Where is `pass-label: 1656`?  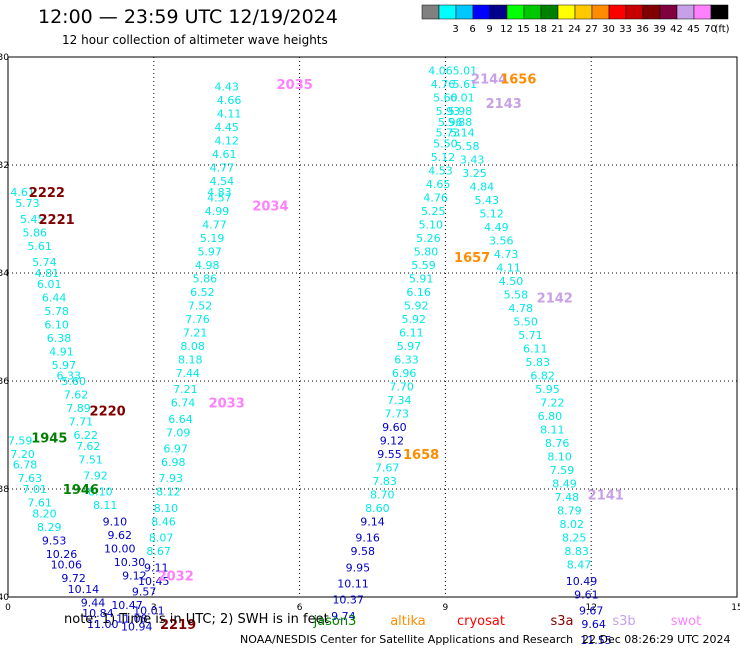 pass-label: 1656 is located at coordinates (518, 80).